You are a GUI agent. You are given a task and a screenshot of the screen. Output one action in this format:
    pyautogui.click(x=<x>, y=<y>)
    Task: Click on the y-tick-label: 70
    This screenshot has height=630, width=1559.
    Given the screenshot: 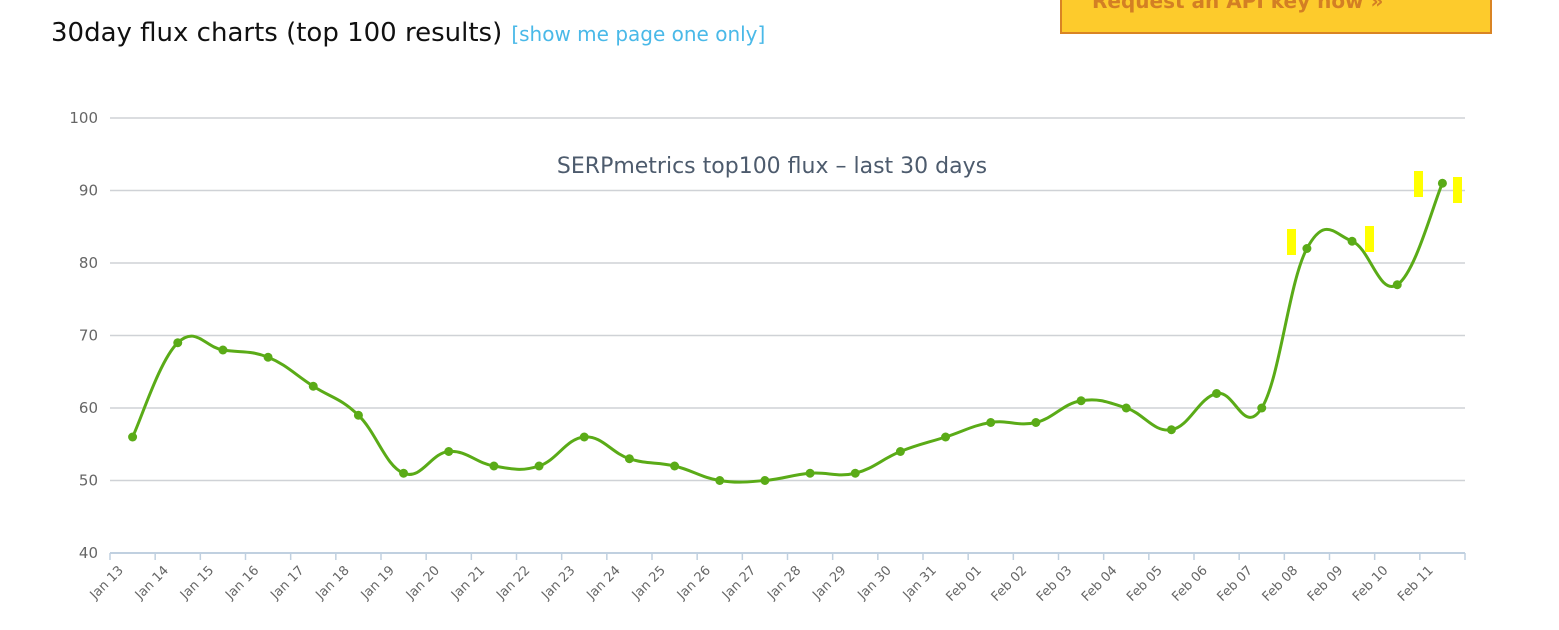 What is the action you would take?
    pyautogui.click(x=88, y=336)
    